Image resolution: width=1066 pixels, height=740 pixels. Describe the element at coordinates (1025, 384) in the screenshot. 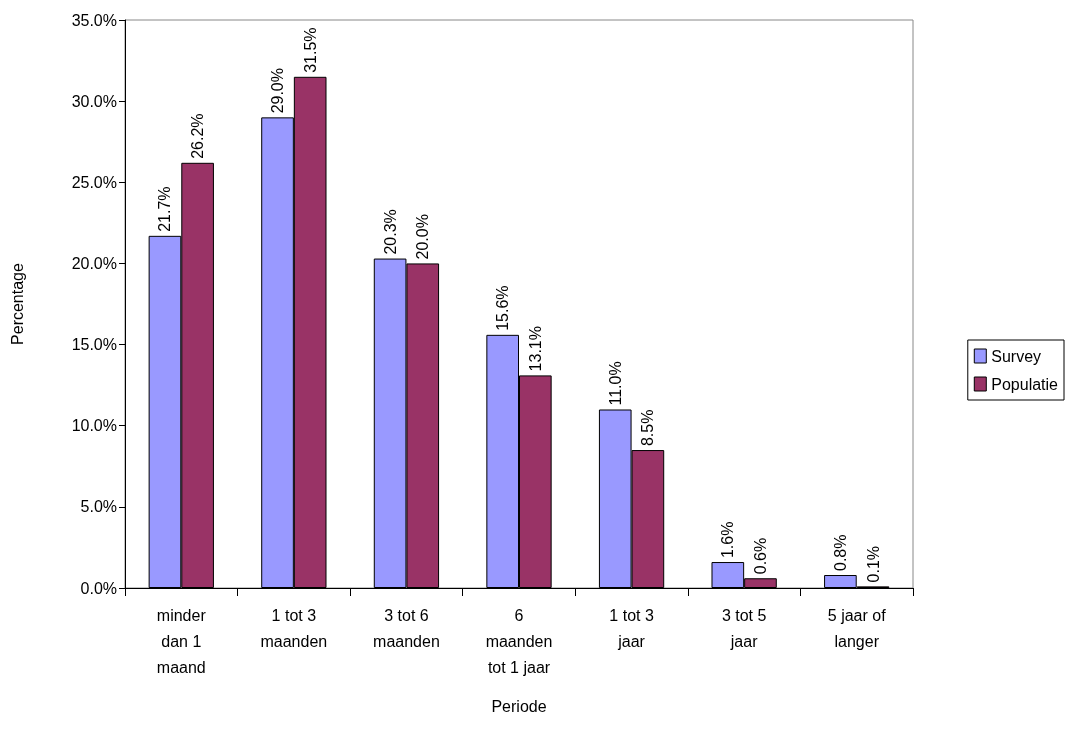

I see `legend-label: Populatie` at that location.